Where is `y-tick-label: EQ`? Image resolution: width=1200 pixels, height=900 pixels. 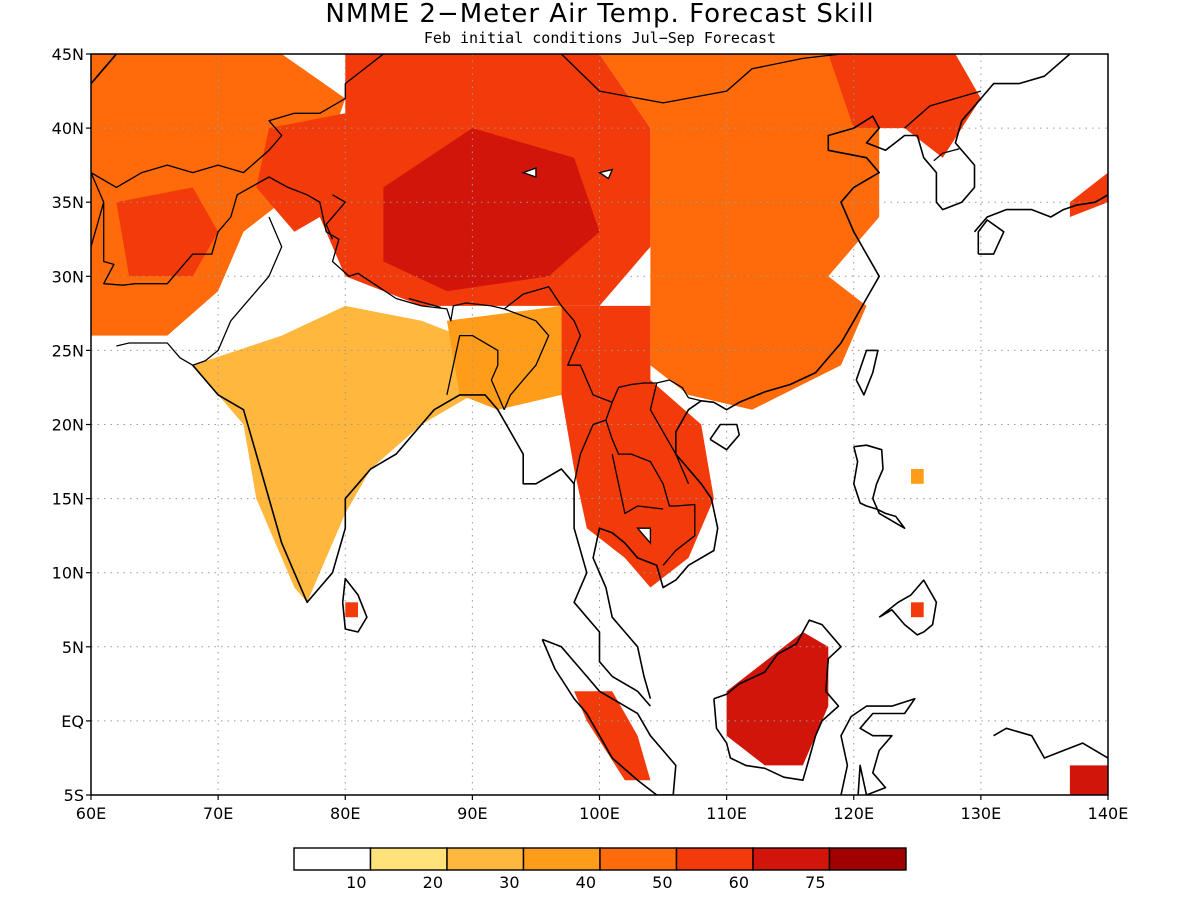
y-tick-label: EQ is located at coordinates (72, 721).